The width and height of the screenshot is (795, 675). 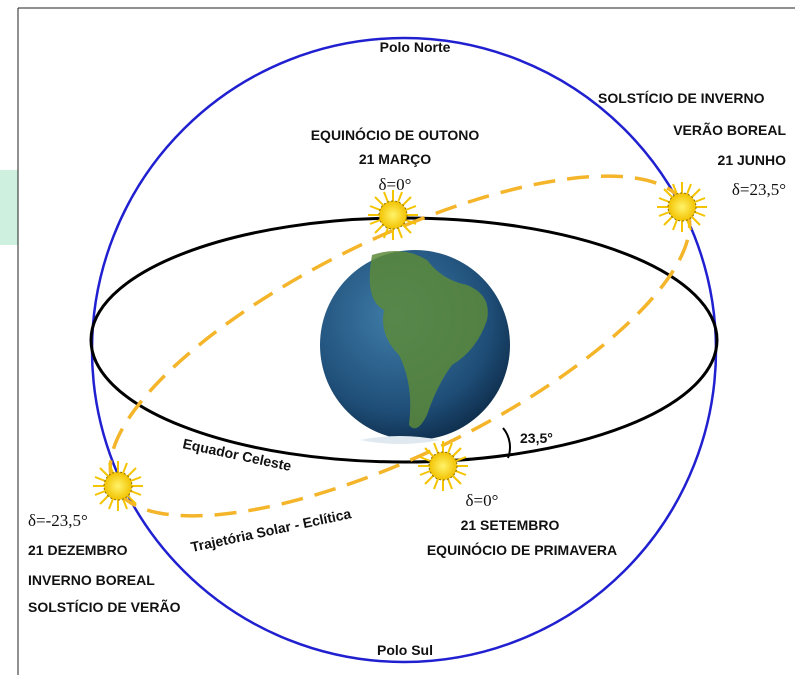 What do you see at coordinates (237, 454) in the screenshot?
I see `label: Equador Celeste` at bounding box center [237, 454].